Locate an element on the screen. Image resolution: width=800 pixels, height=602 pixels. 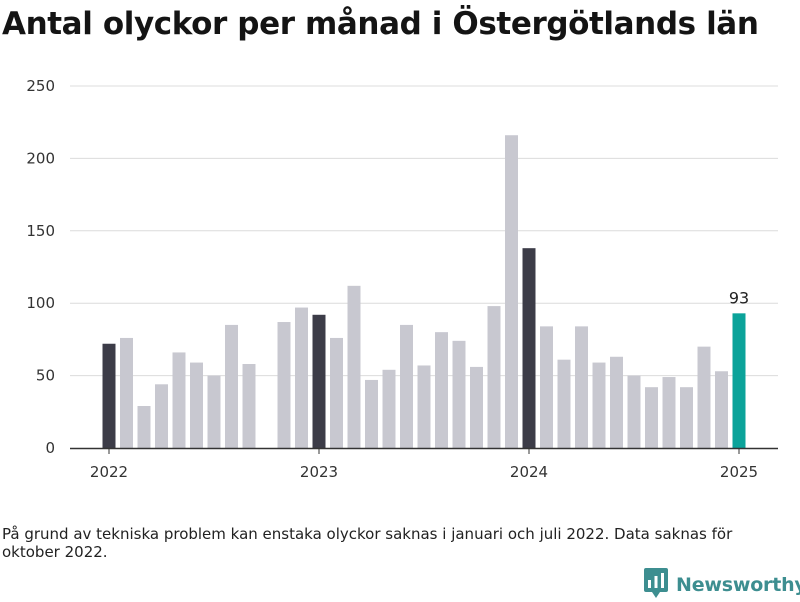
brand-name: Newsworthy is located at coordinates (738, 585).